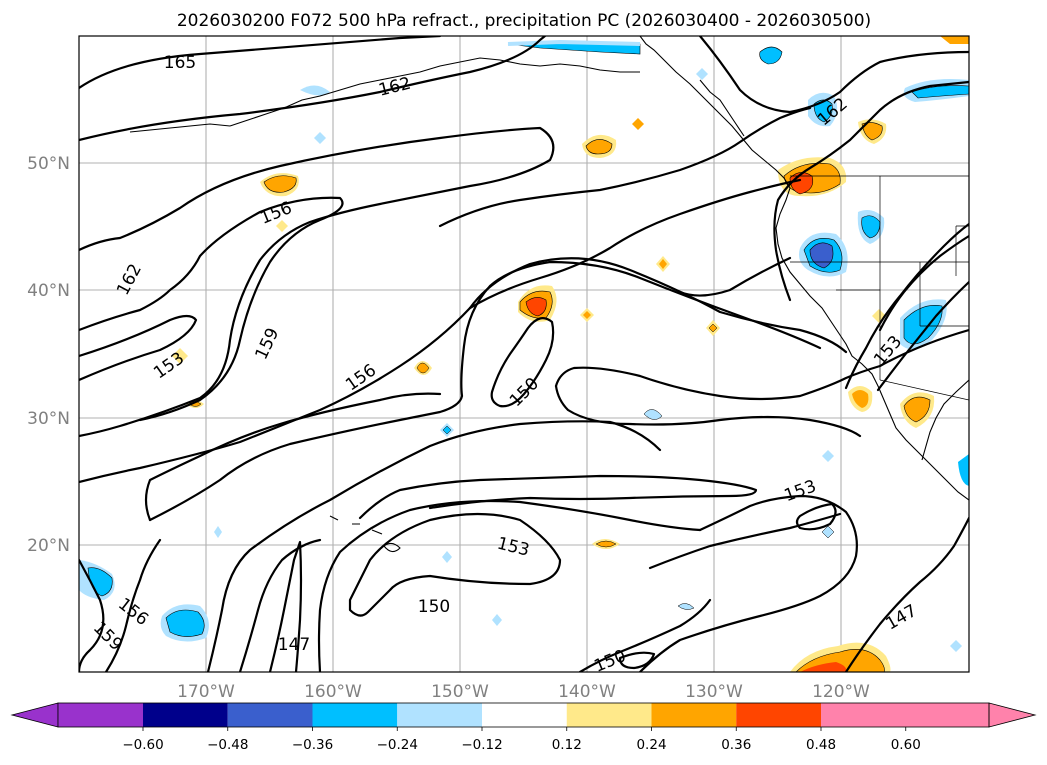  I want to click on lon-label: 120°W, so click(841, 692).